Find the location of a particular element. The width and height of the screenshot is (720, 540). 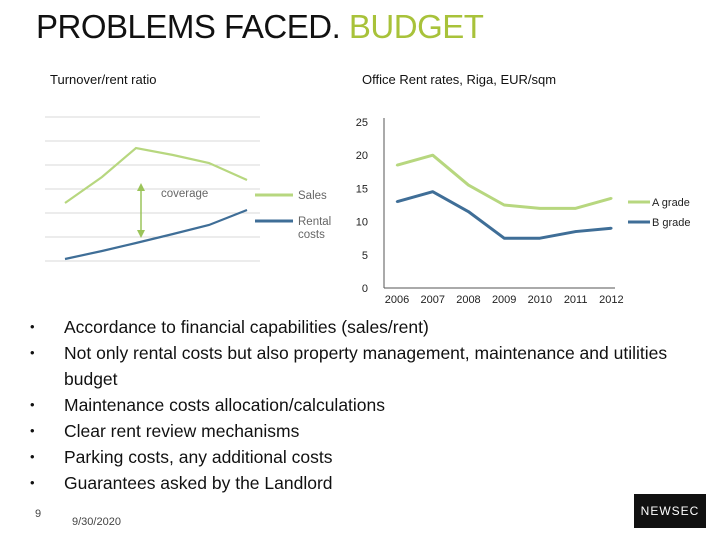

bullet-item: • Clear rent review mechanisms is located at coordinates (350, 431).